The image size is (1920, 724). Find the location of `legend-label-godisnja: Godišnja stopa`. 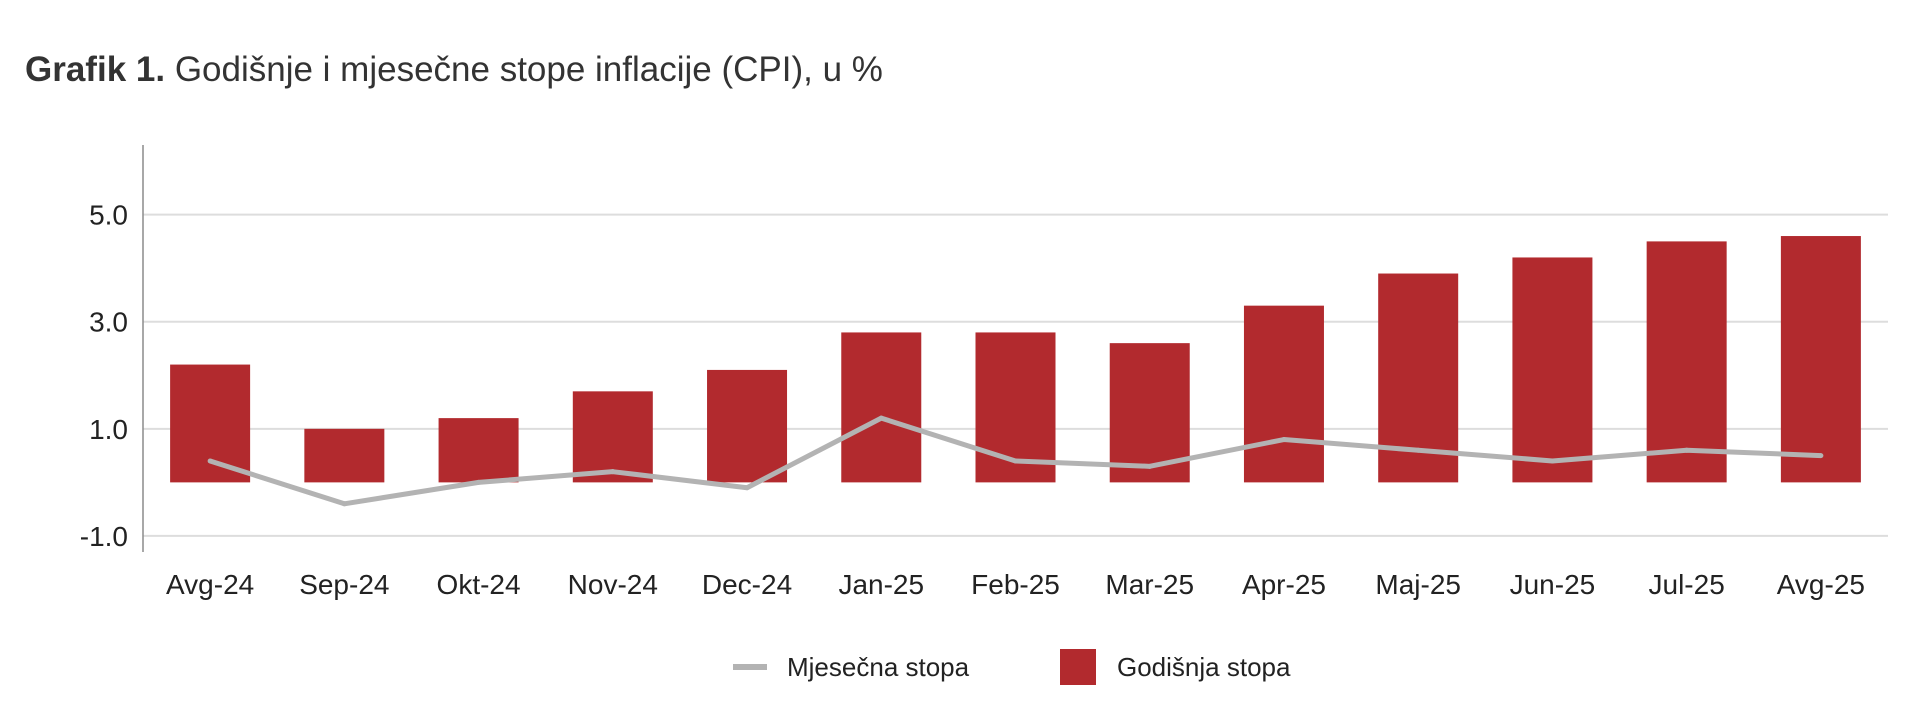

legend-label-godisnja: Godišnja stopa is located at coordinates (1204, 667).